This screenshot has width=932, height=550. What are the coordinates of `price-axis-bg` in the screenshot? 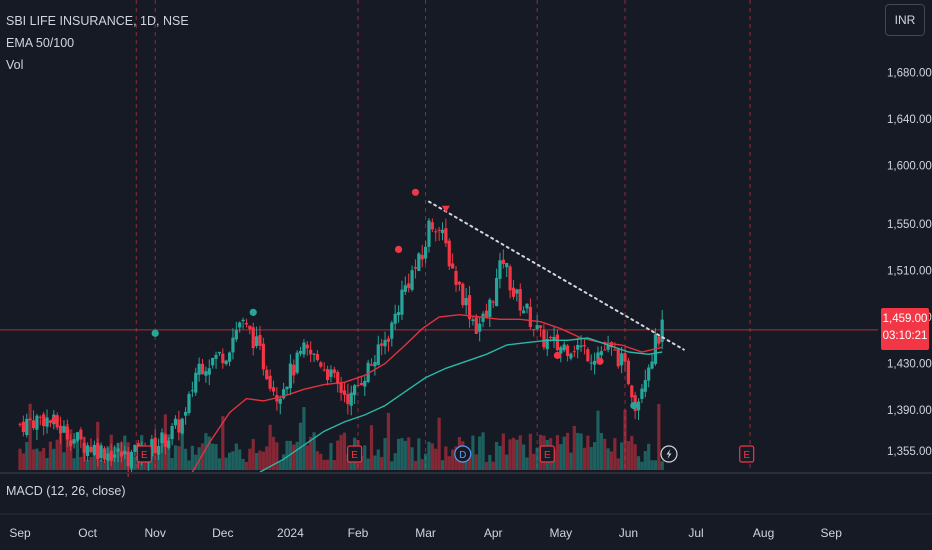 It's located at (905, 236).